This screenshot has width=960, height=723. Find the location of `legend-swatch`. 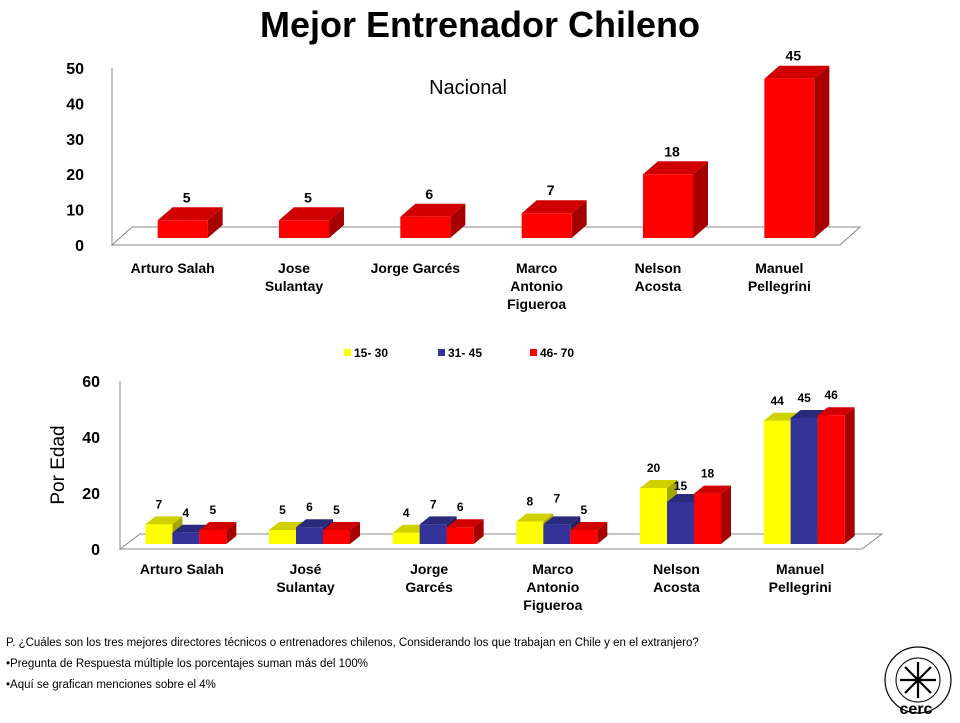

legend-swatch is located at coordinates (533, 352).